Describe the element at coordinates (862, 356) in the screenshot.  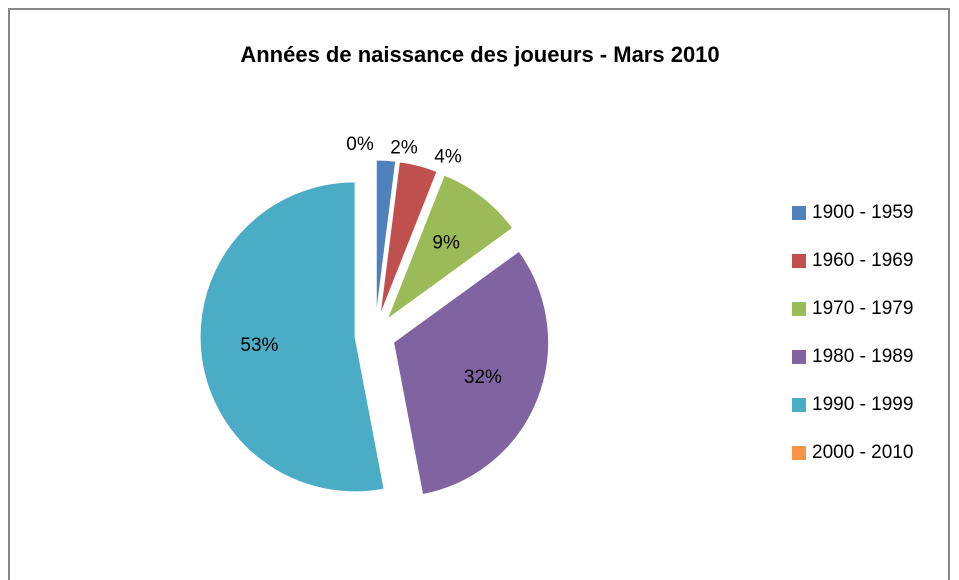
I see `legend-label: 1980 - 1989` at that location.